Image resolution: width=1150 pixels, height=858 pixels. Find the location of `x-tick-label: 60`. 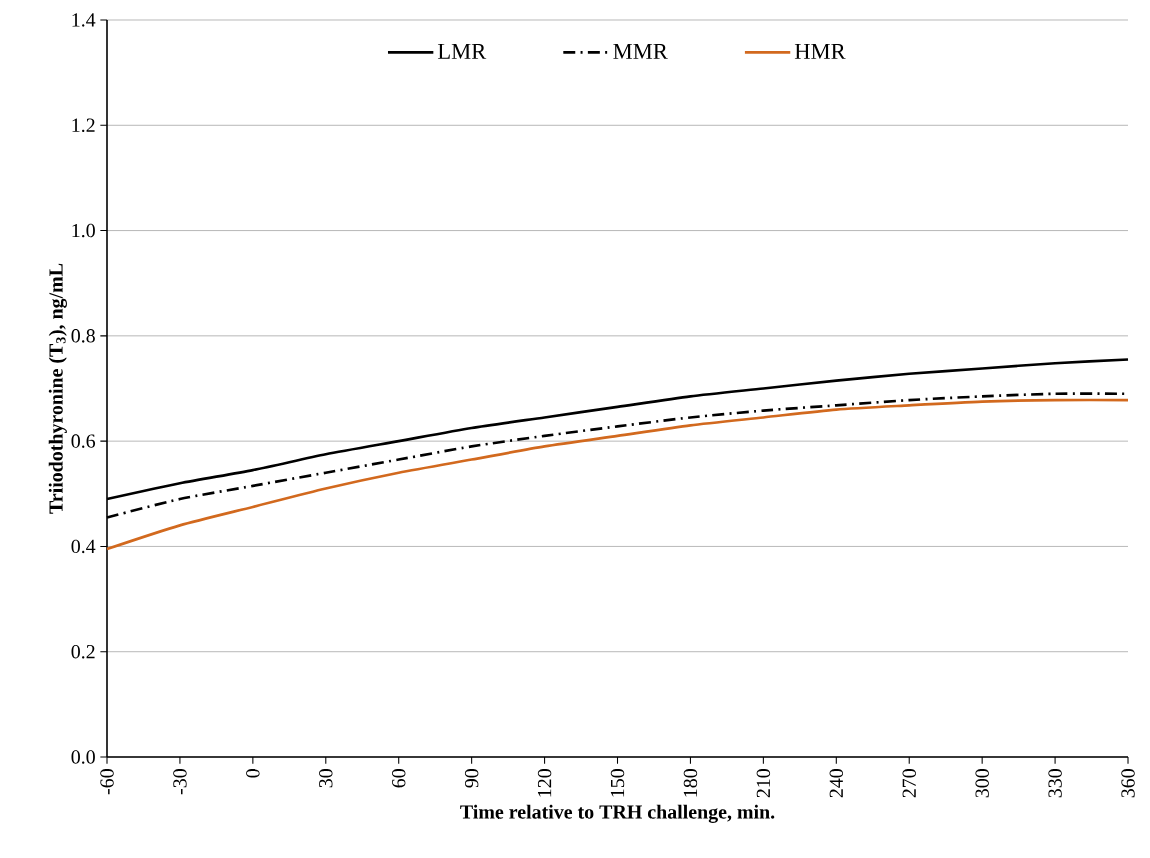

x-tick-label: 60 is located at coordinates (399, 778).